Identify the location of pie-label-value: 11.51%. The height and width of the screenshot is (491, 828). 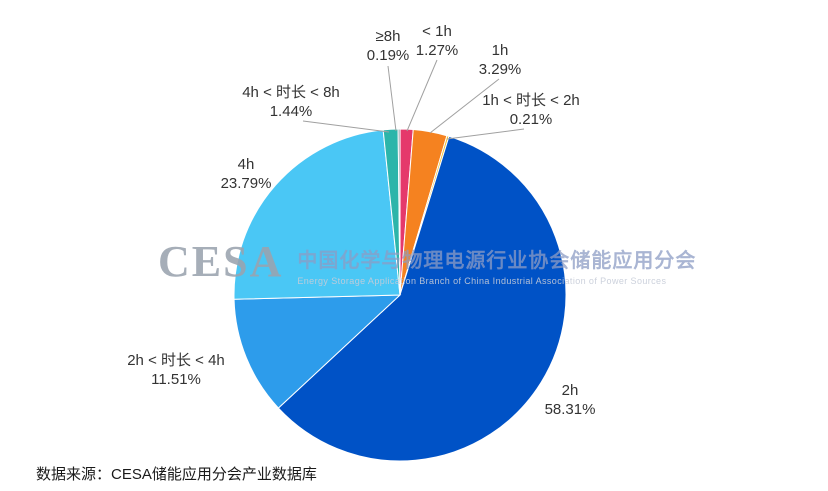
(176, 379).